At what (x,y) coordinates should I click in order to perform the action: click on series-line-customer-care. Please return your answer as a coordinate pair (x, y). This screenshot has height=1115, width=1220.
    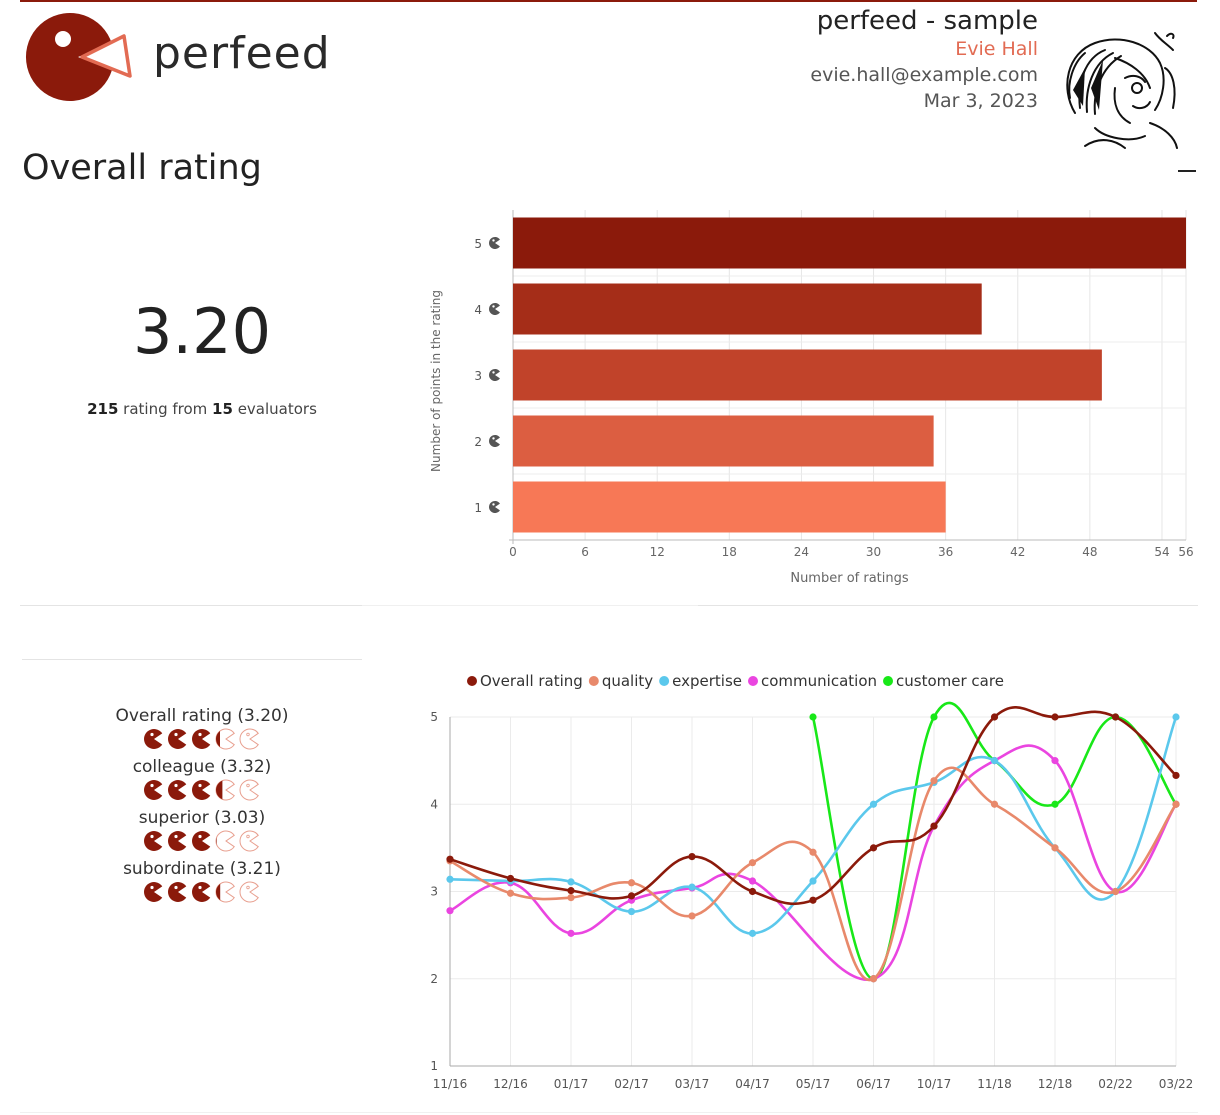
    Looking at the image, I should click on (994, 841).